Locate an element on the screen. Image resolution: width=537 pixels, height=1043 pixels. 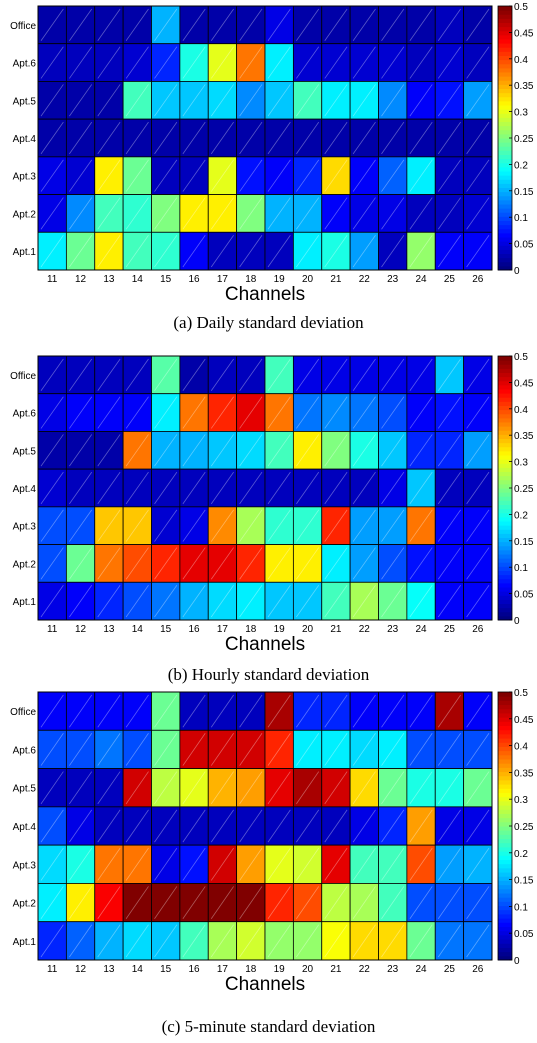
x-tick-label: 22 is located at coordinates (365, 969).